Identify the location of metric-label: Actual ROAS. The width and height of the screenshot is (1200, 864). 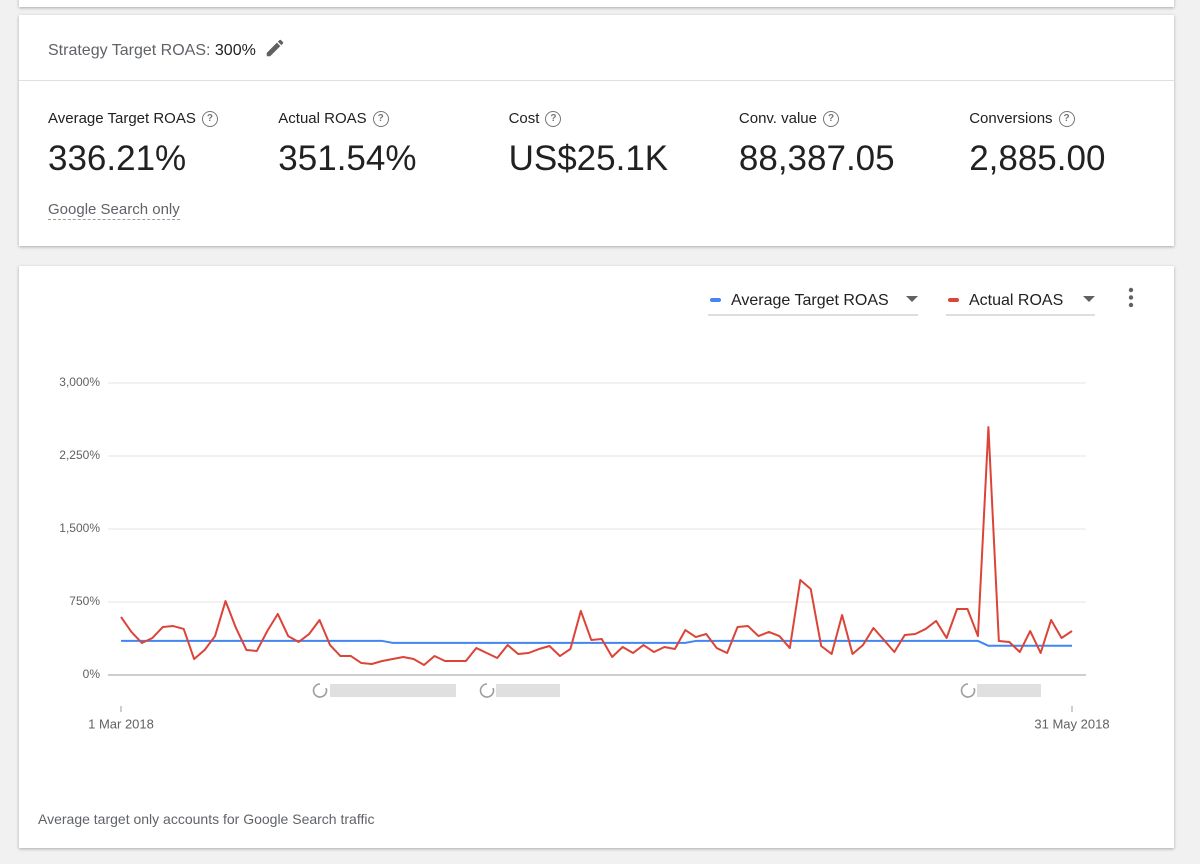
(322, 118).